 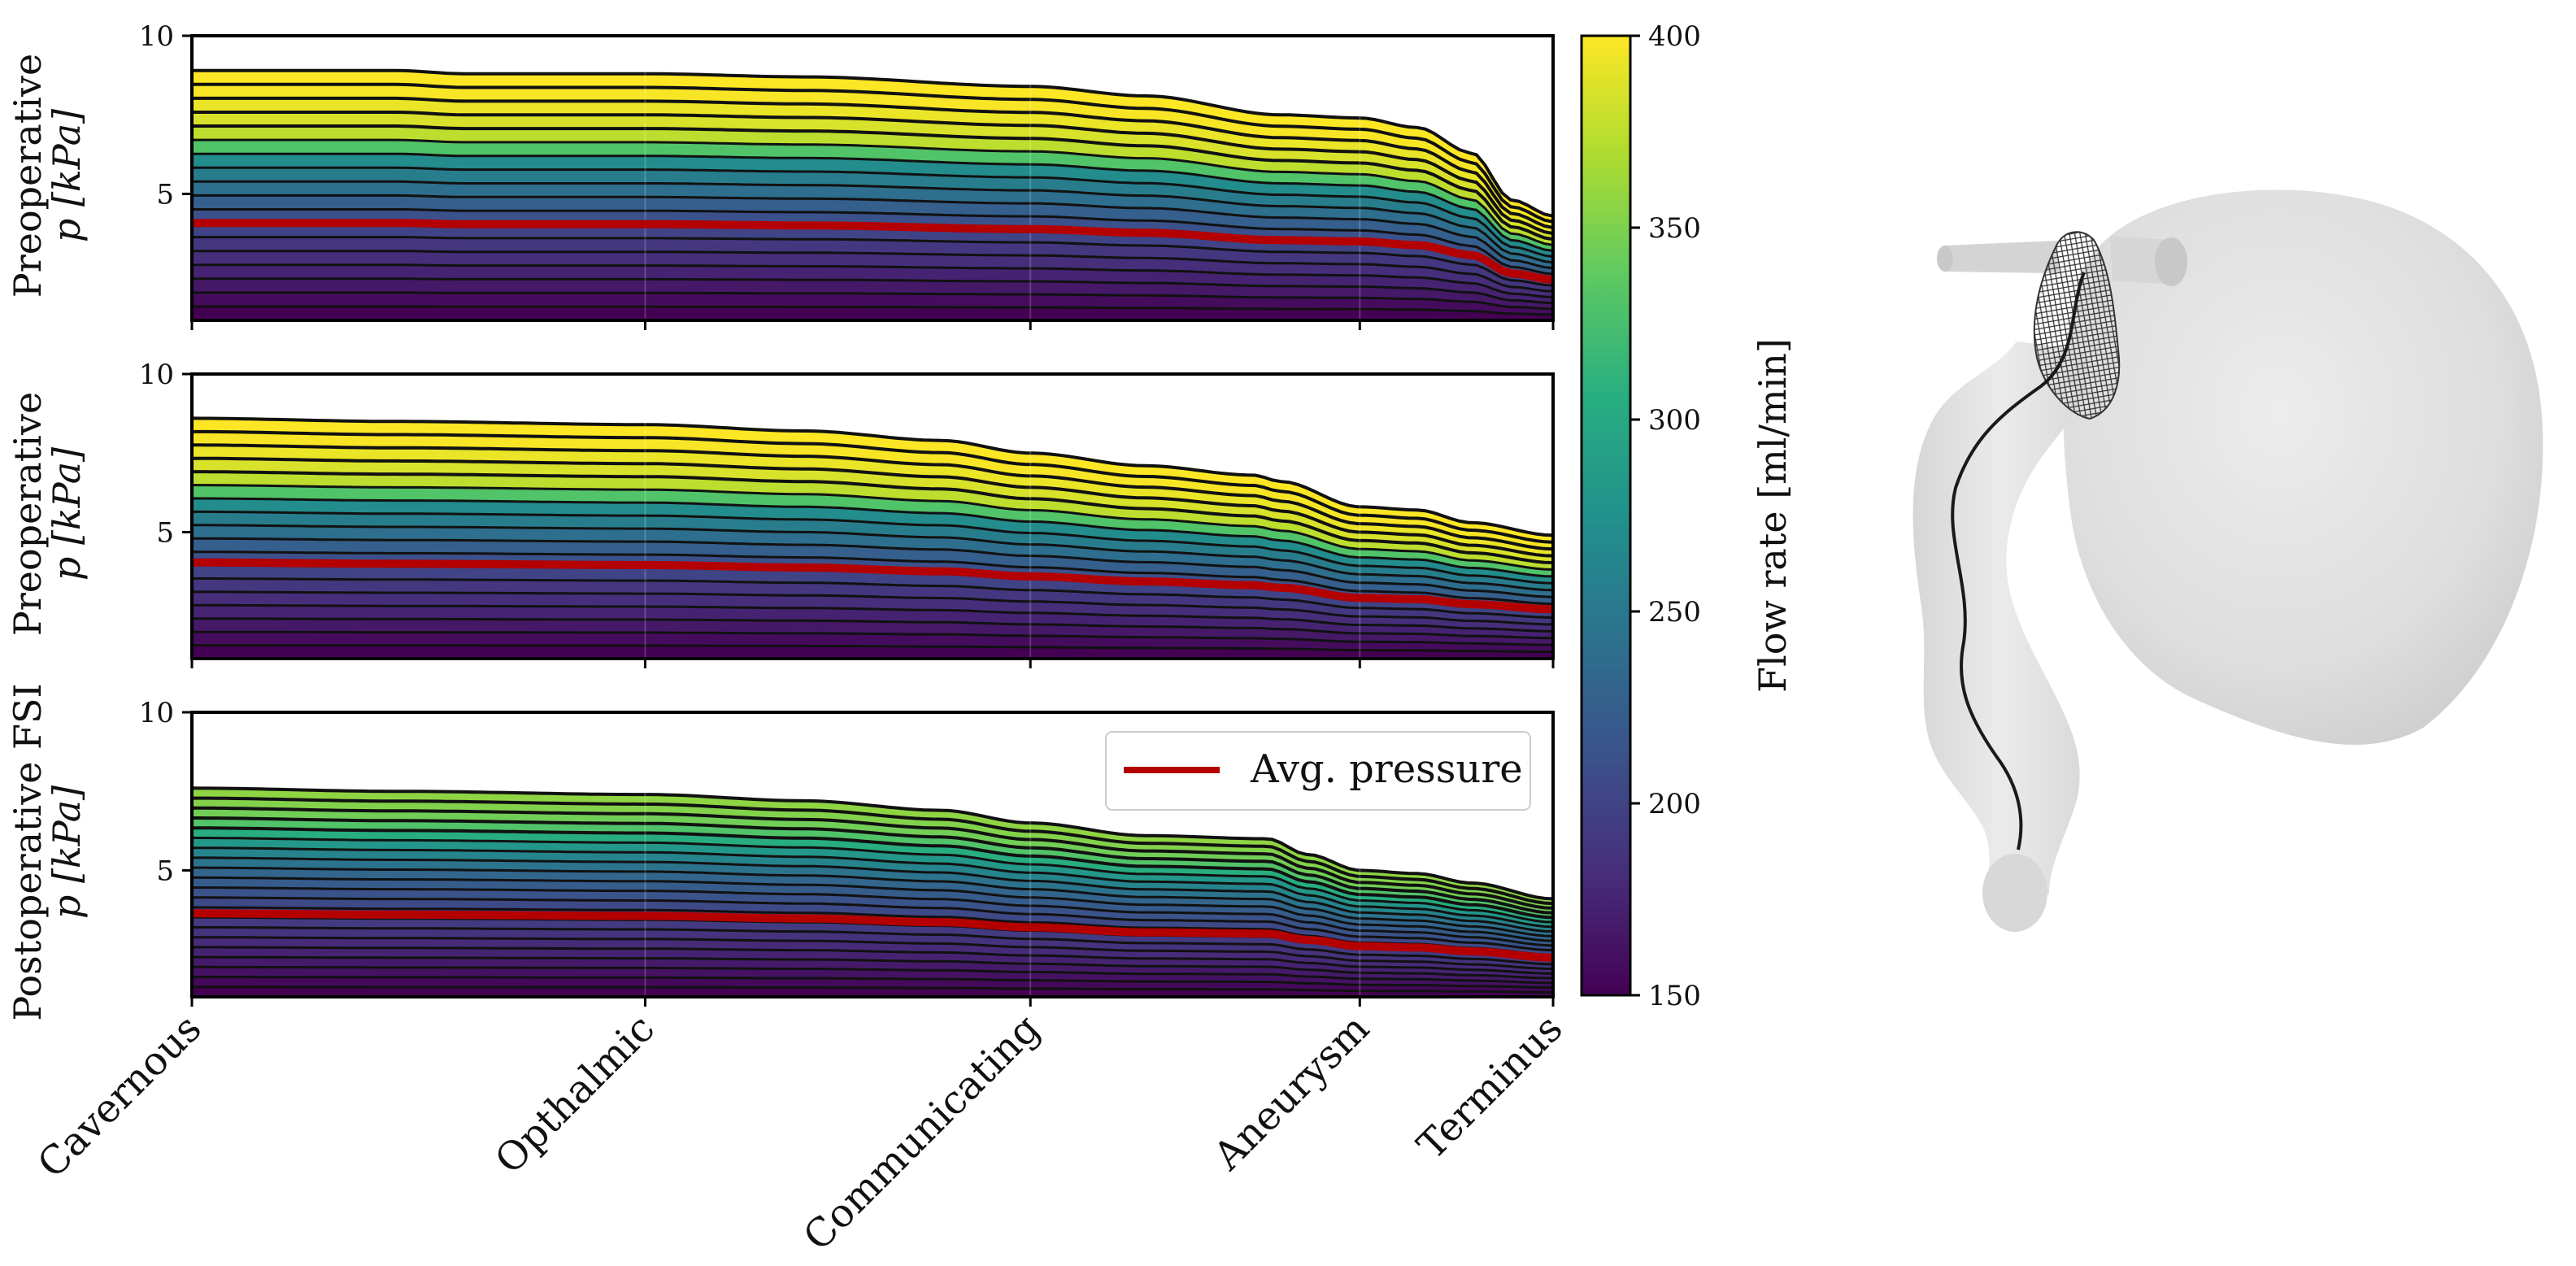 I want to click on colorbar: 150 200 250 300 350 400 Flow rate [ml/min], so click(x=1688, y=516).